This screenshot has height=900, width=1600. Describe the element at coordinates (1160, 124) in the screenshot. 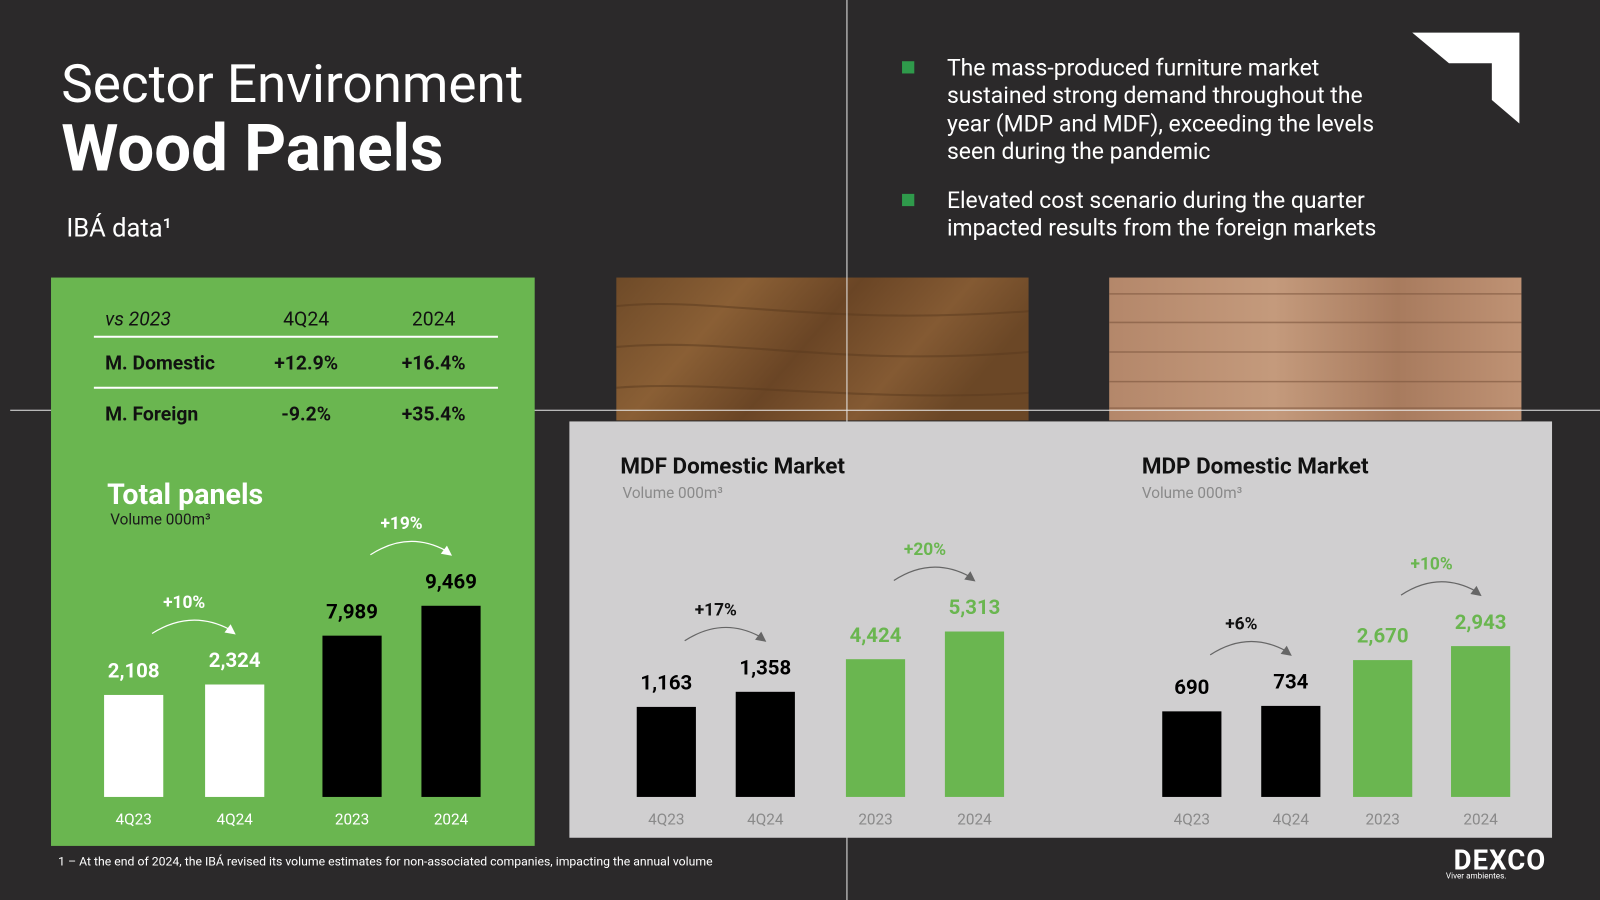

I see `bullet-line: year (MDP and MDF), exceeding the levels` at that location.